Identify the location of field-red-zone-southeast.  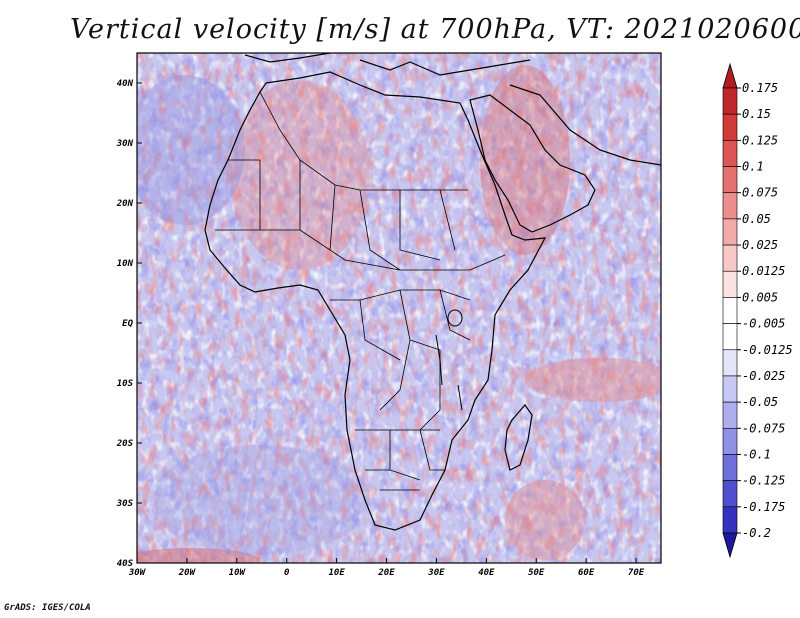
(545, 520).